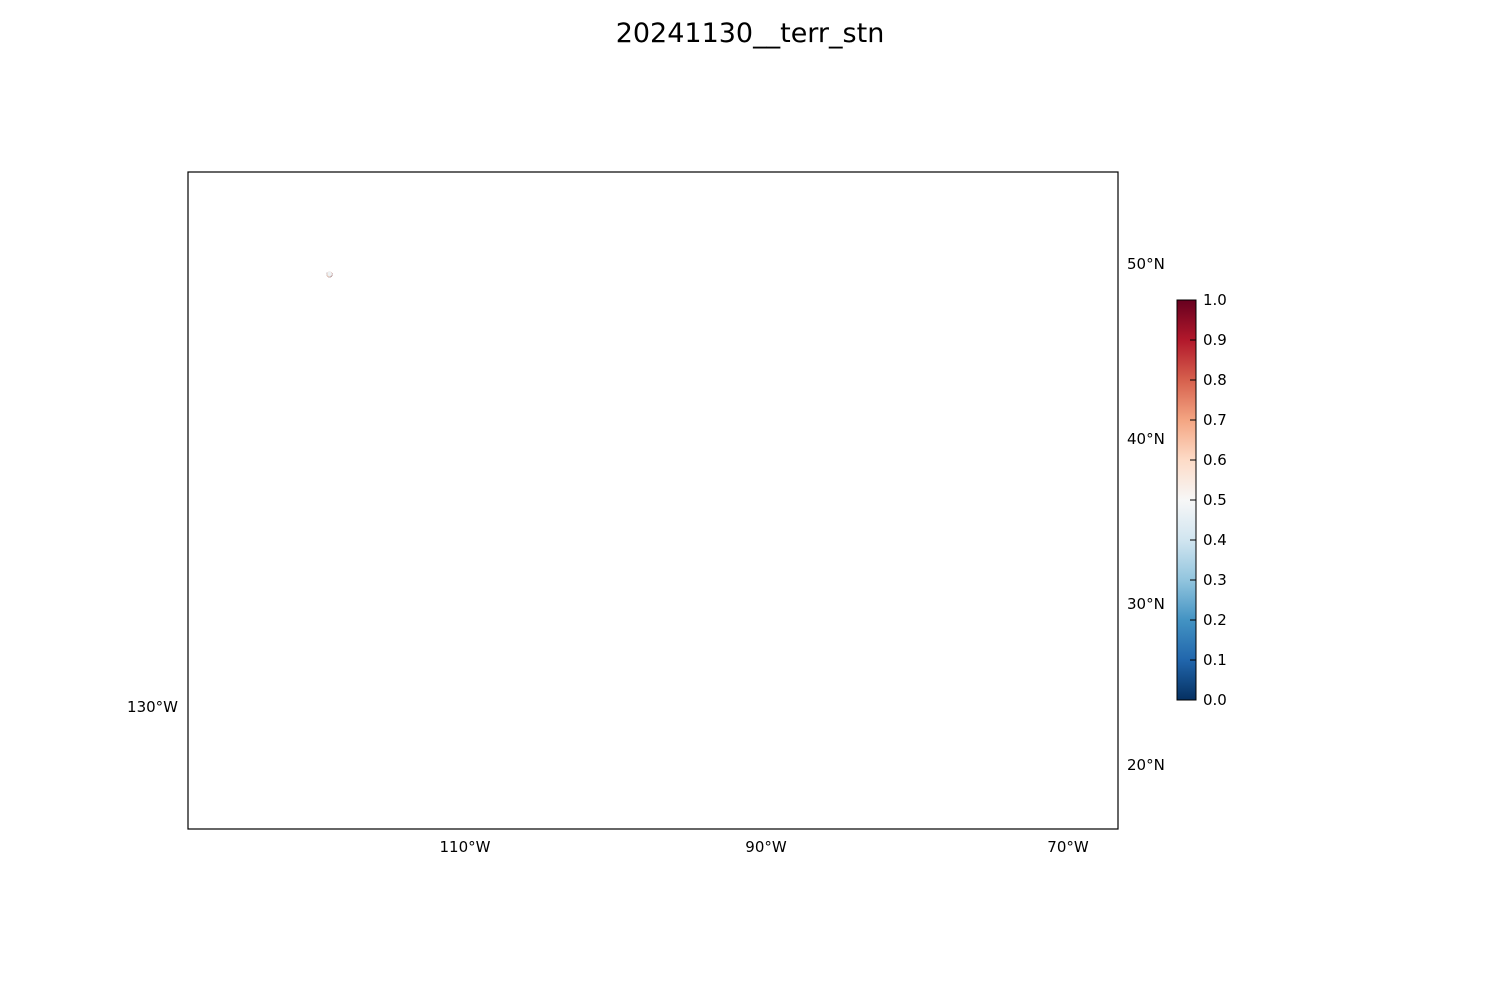  What do you see at coordinates (1215, 300) in the screenshot?
I see `colorbar-tick-label: 1.0` at bounding box center [1215, 300].